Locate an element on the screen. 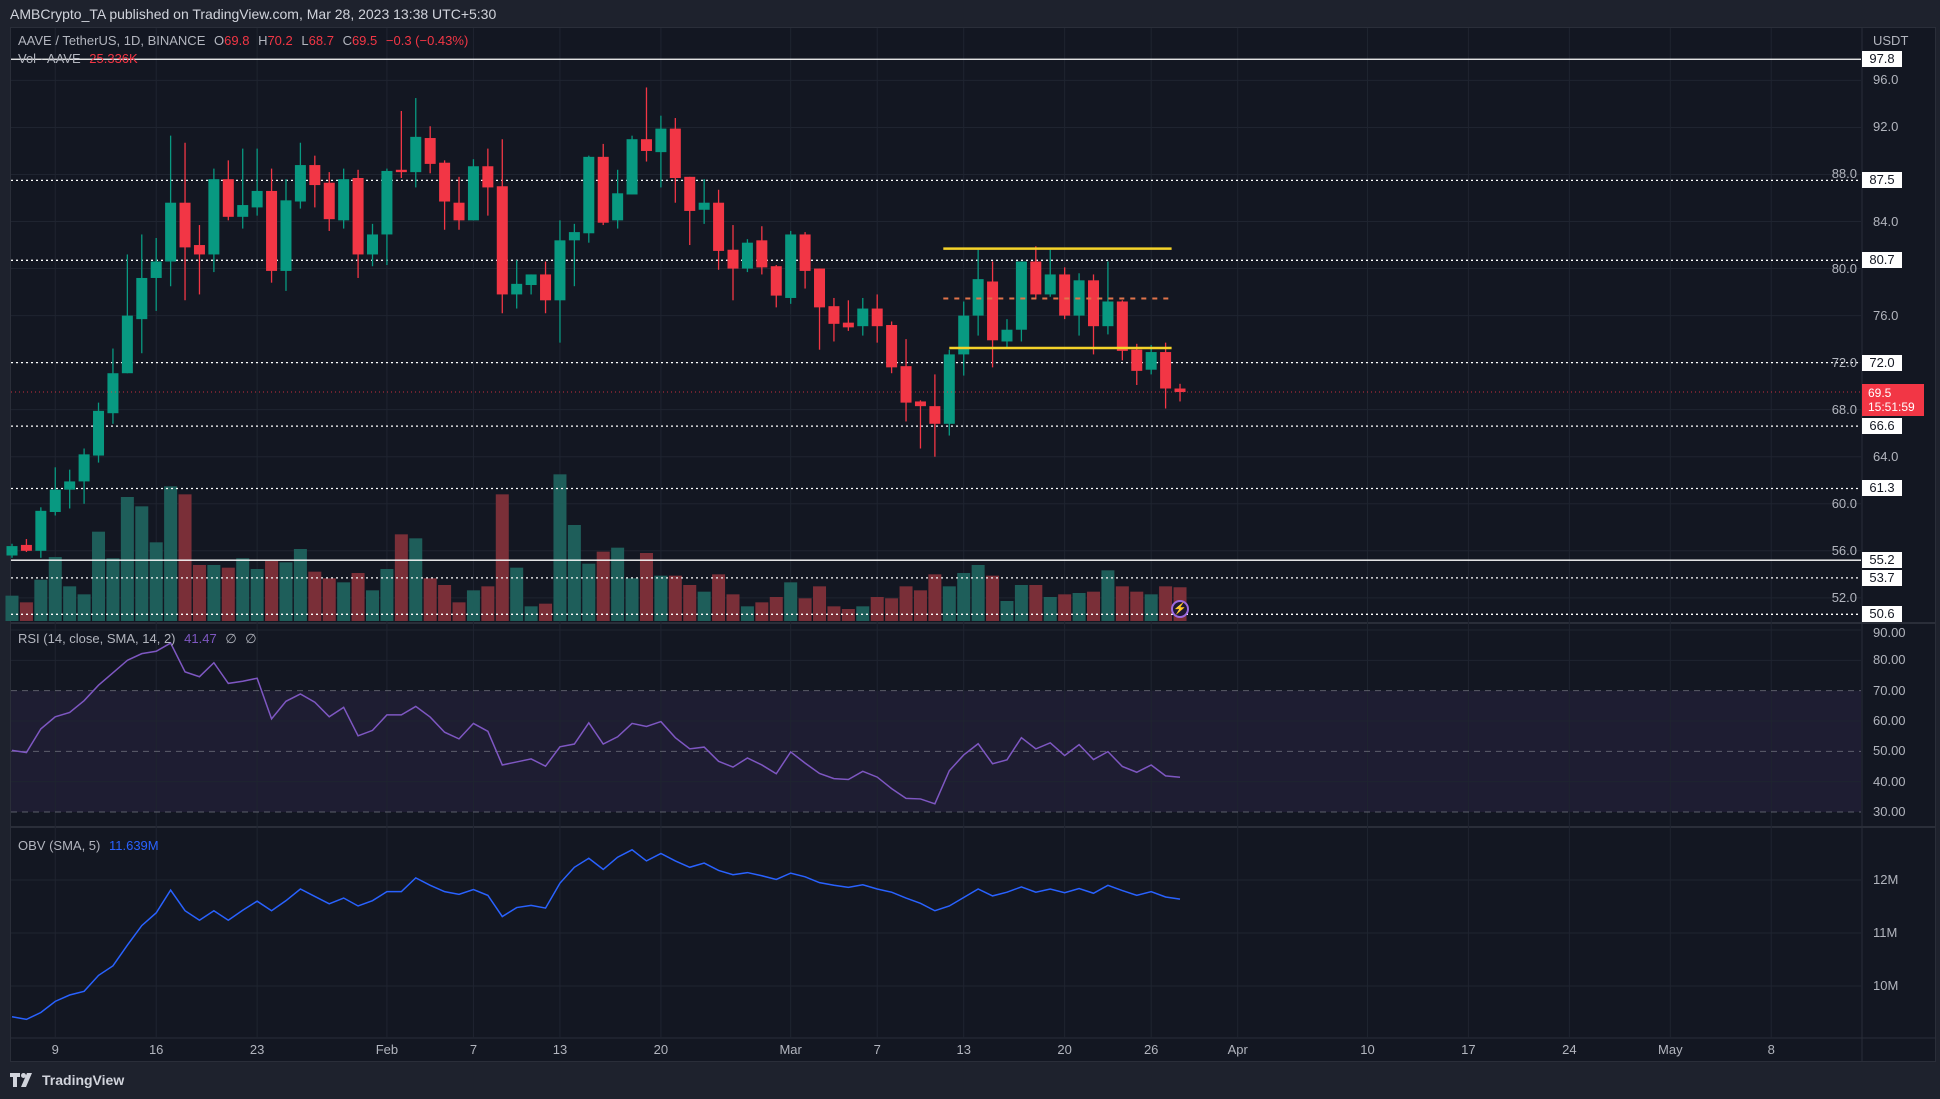 The width and height of the screenshot is (1940, 1099). level-badge: 66.6 is located at coordinates (1882, 426).